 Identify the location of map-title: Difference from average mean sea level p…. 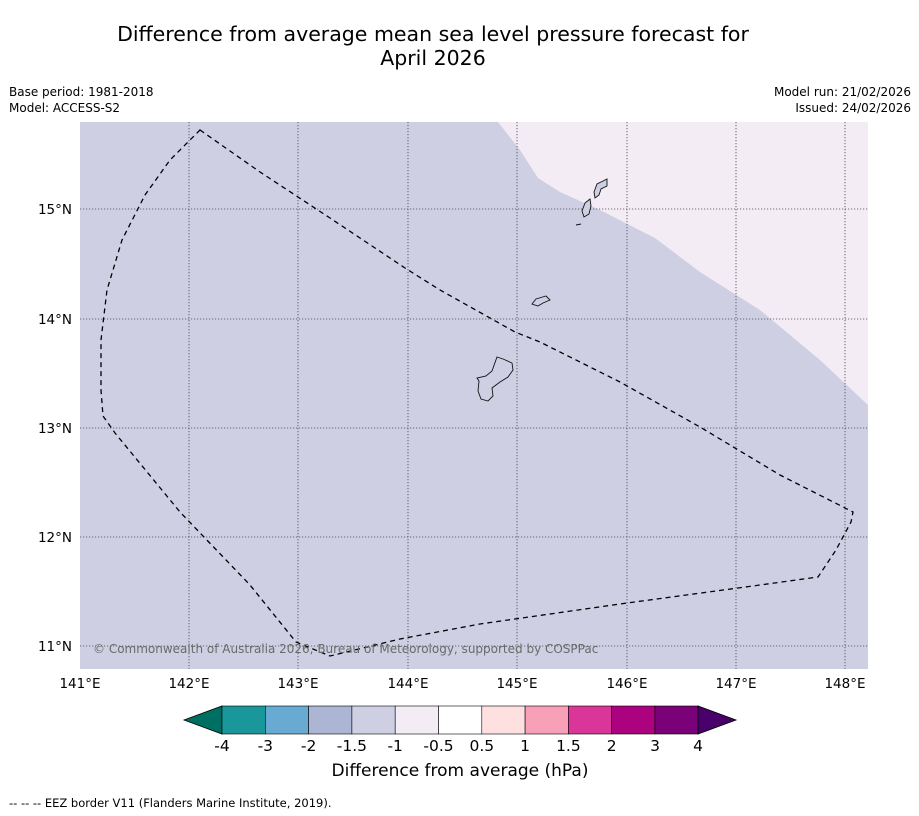
(433, 46).